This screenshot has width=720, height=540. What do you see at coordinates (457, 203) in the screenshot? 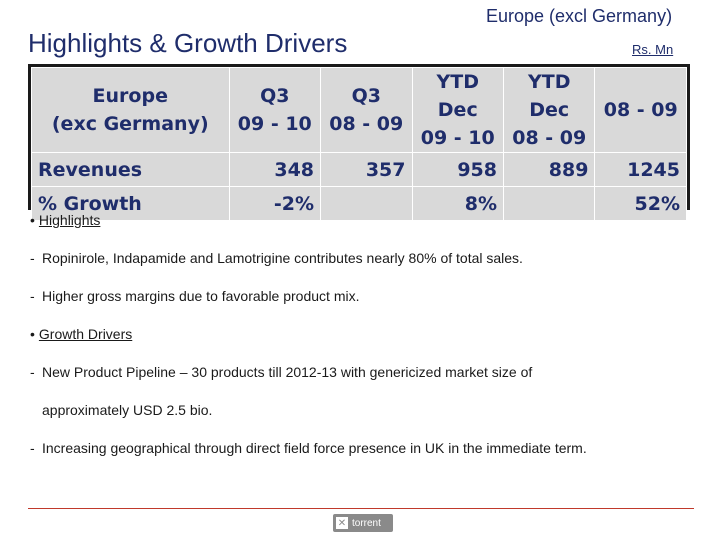
I see `table-cell: 8%` at bounding box center [457, 203].